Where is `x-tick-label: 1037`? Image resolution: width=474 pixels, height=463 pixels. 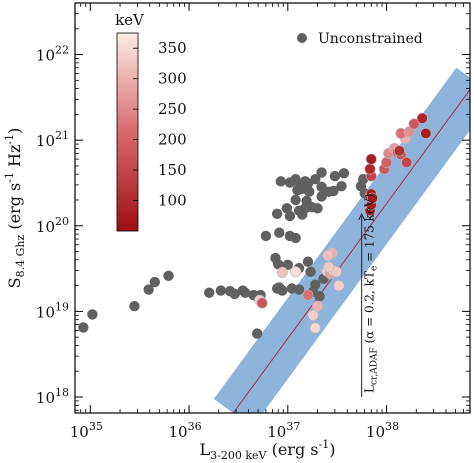
x-tick-label: 1037 is located at coordinates (283, 430).